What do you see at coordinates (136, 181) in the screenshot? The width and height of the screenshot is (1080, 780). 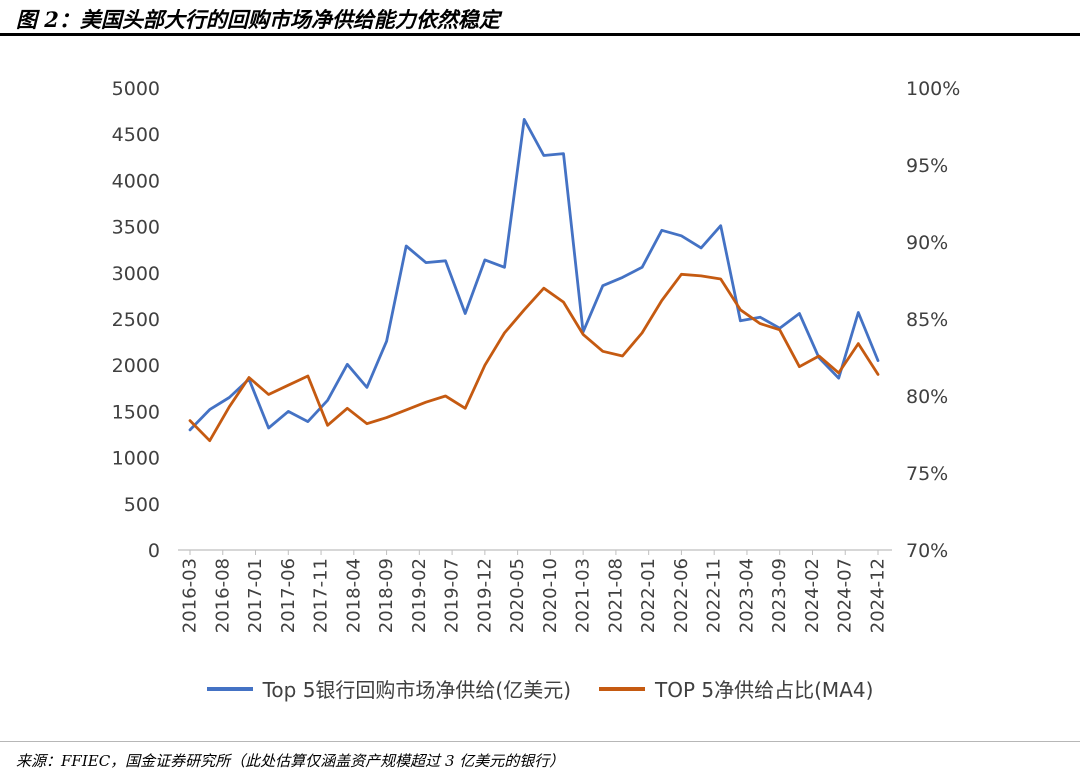 I see `left-axis-tick-label: 4000` at bounding box center [136, 181].